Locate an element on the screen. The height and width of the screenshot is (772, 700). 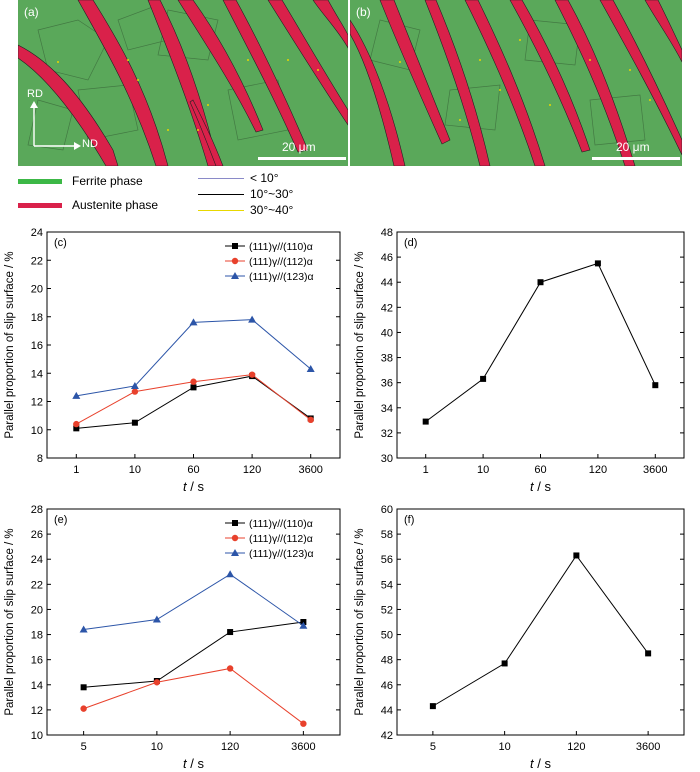
plot-frame is located at coordinates (540, 622).